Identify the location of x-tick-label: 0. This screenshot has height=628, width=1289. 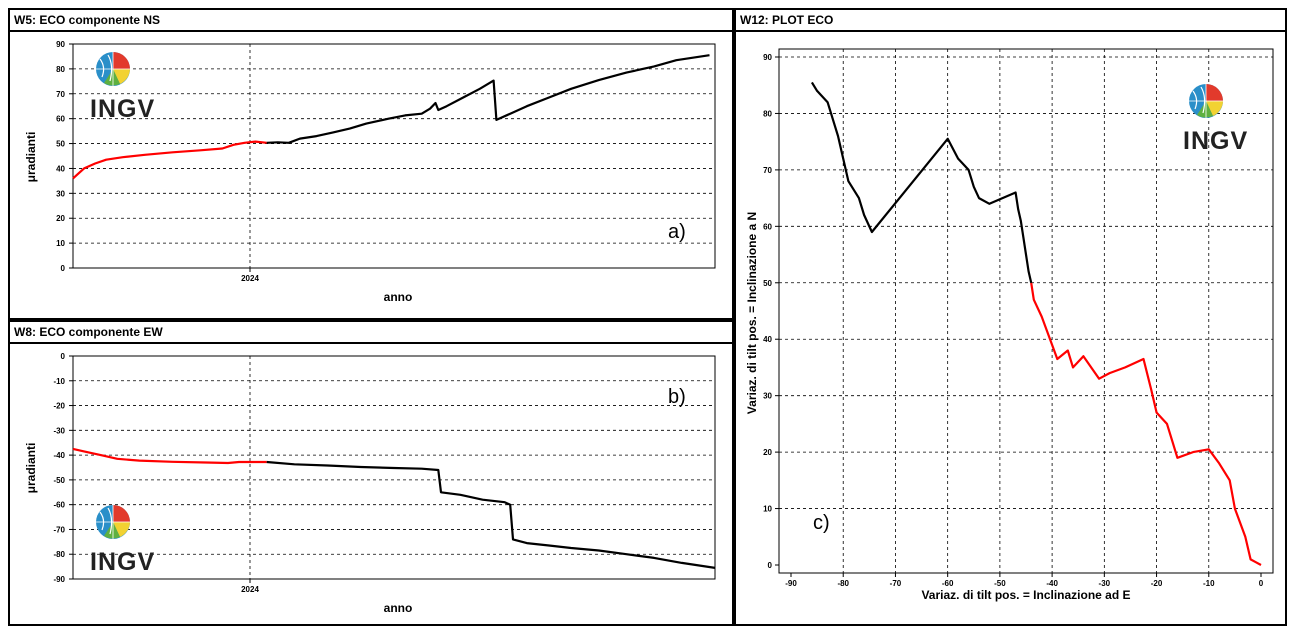
(1261, 583).